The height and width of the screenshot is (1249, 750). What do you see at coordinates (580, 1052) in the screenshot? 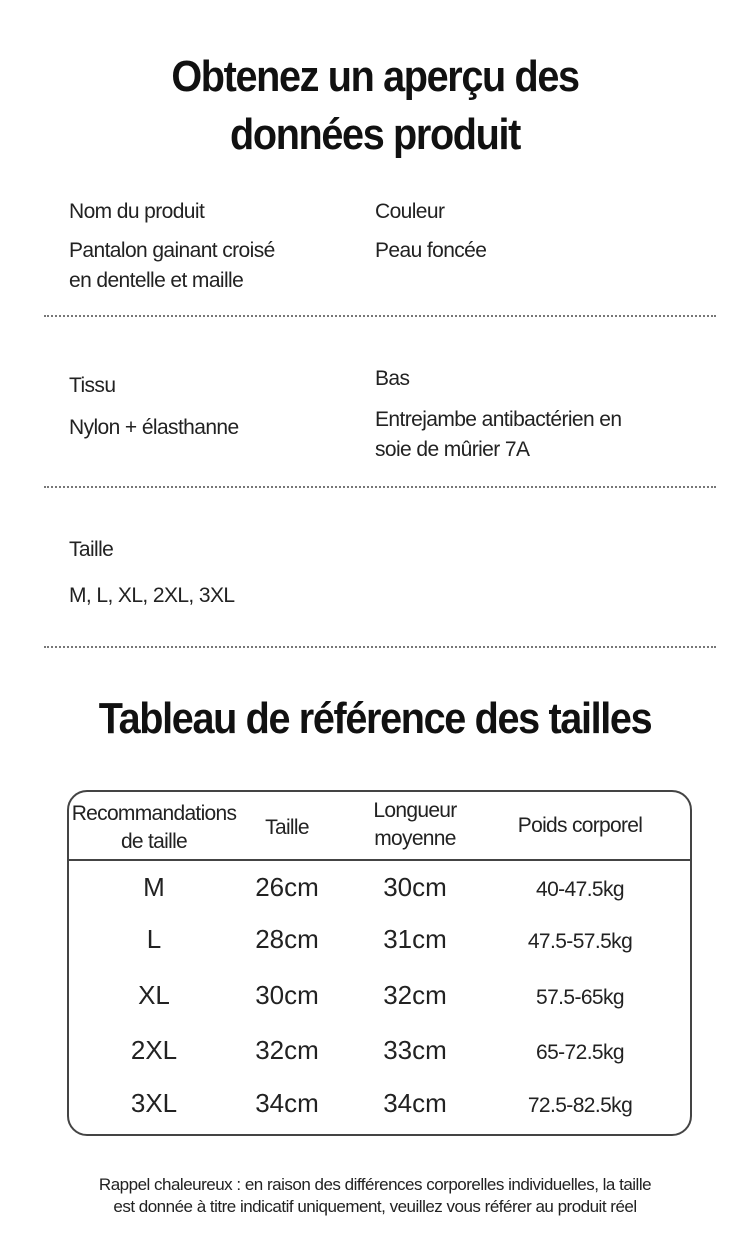
I see `table-cell: 65-72.5kg` at bounding box center [580, 1052].